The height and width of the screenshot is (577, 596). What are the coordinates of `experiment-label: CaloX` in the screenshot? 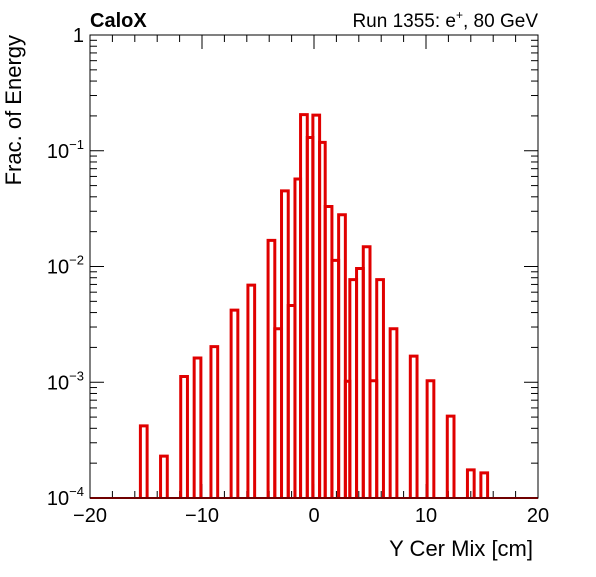 It's located at (118, 21).